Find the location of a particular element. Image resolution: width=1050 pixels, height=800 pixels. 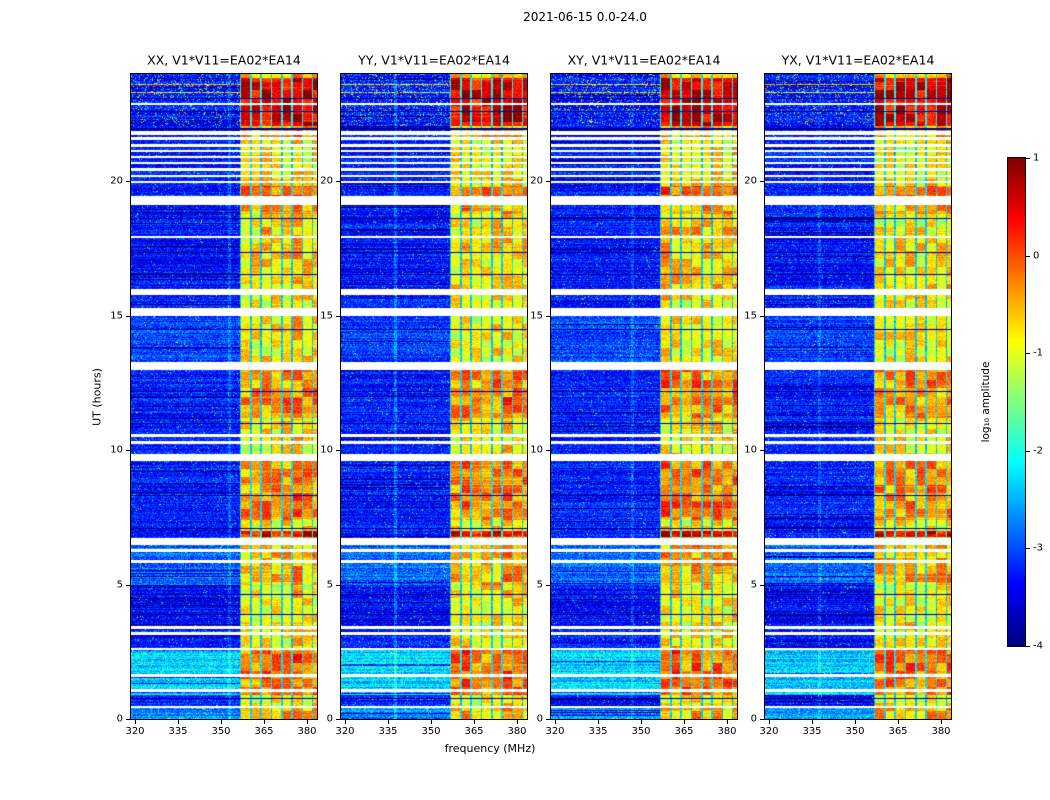

colorbar-tick-label: -3 is located at coordinates (1038, 548).